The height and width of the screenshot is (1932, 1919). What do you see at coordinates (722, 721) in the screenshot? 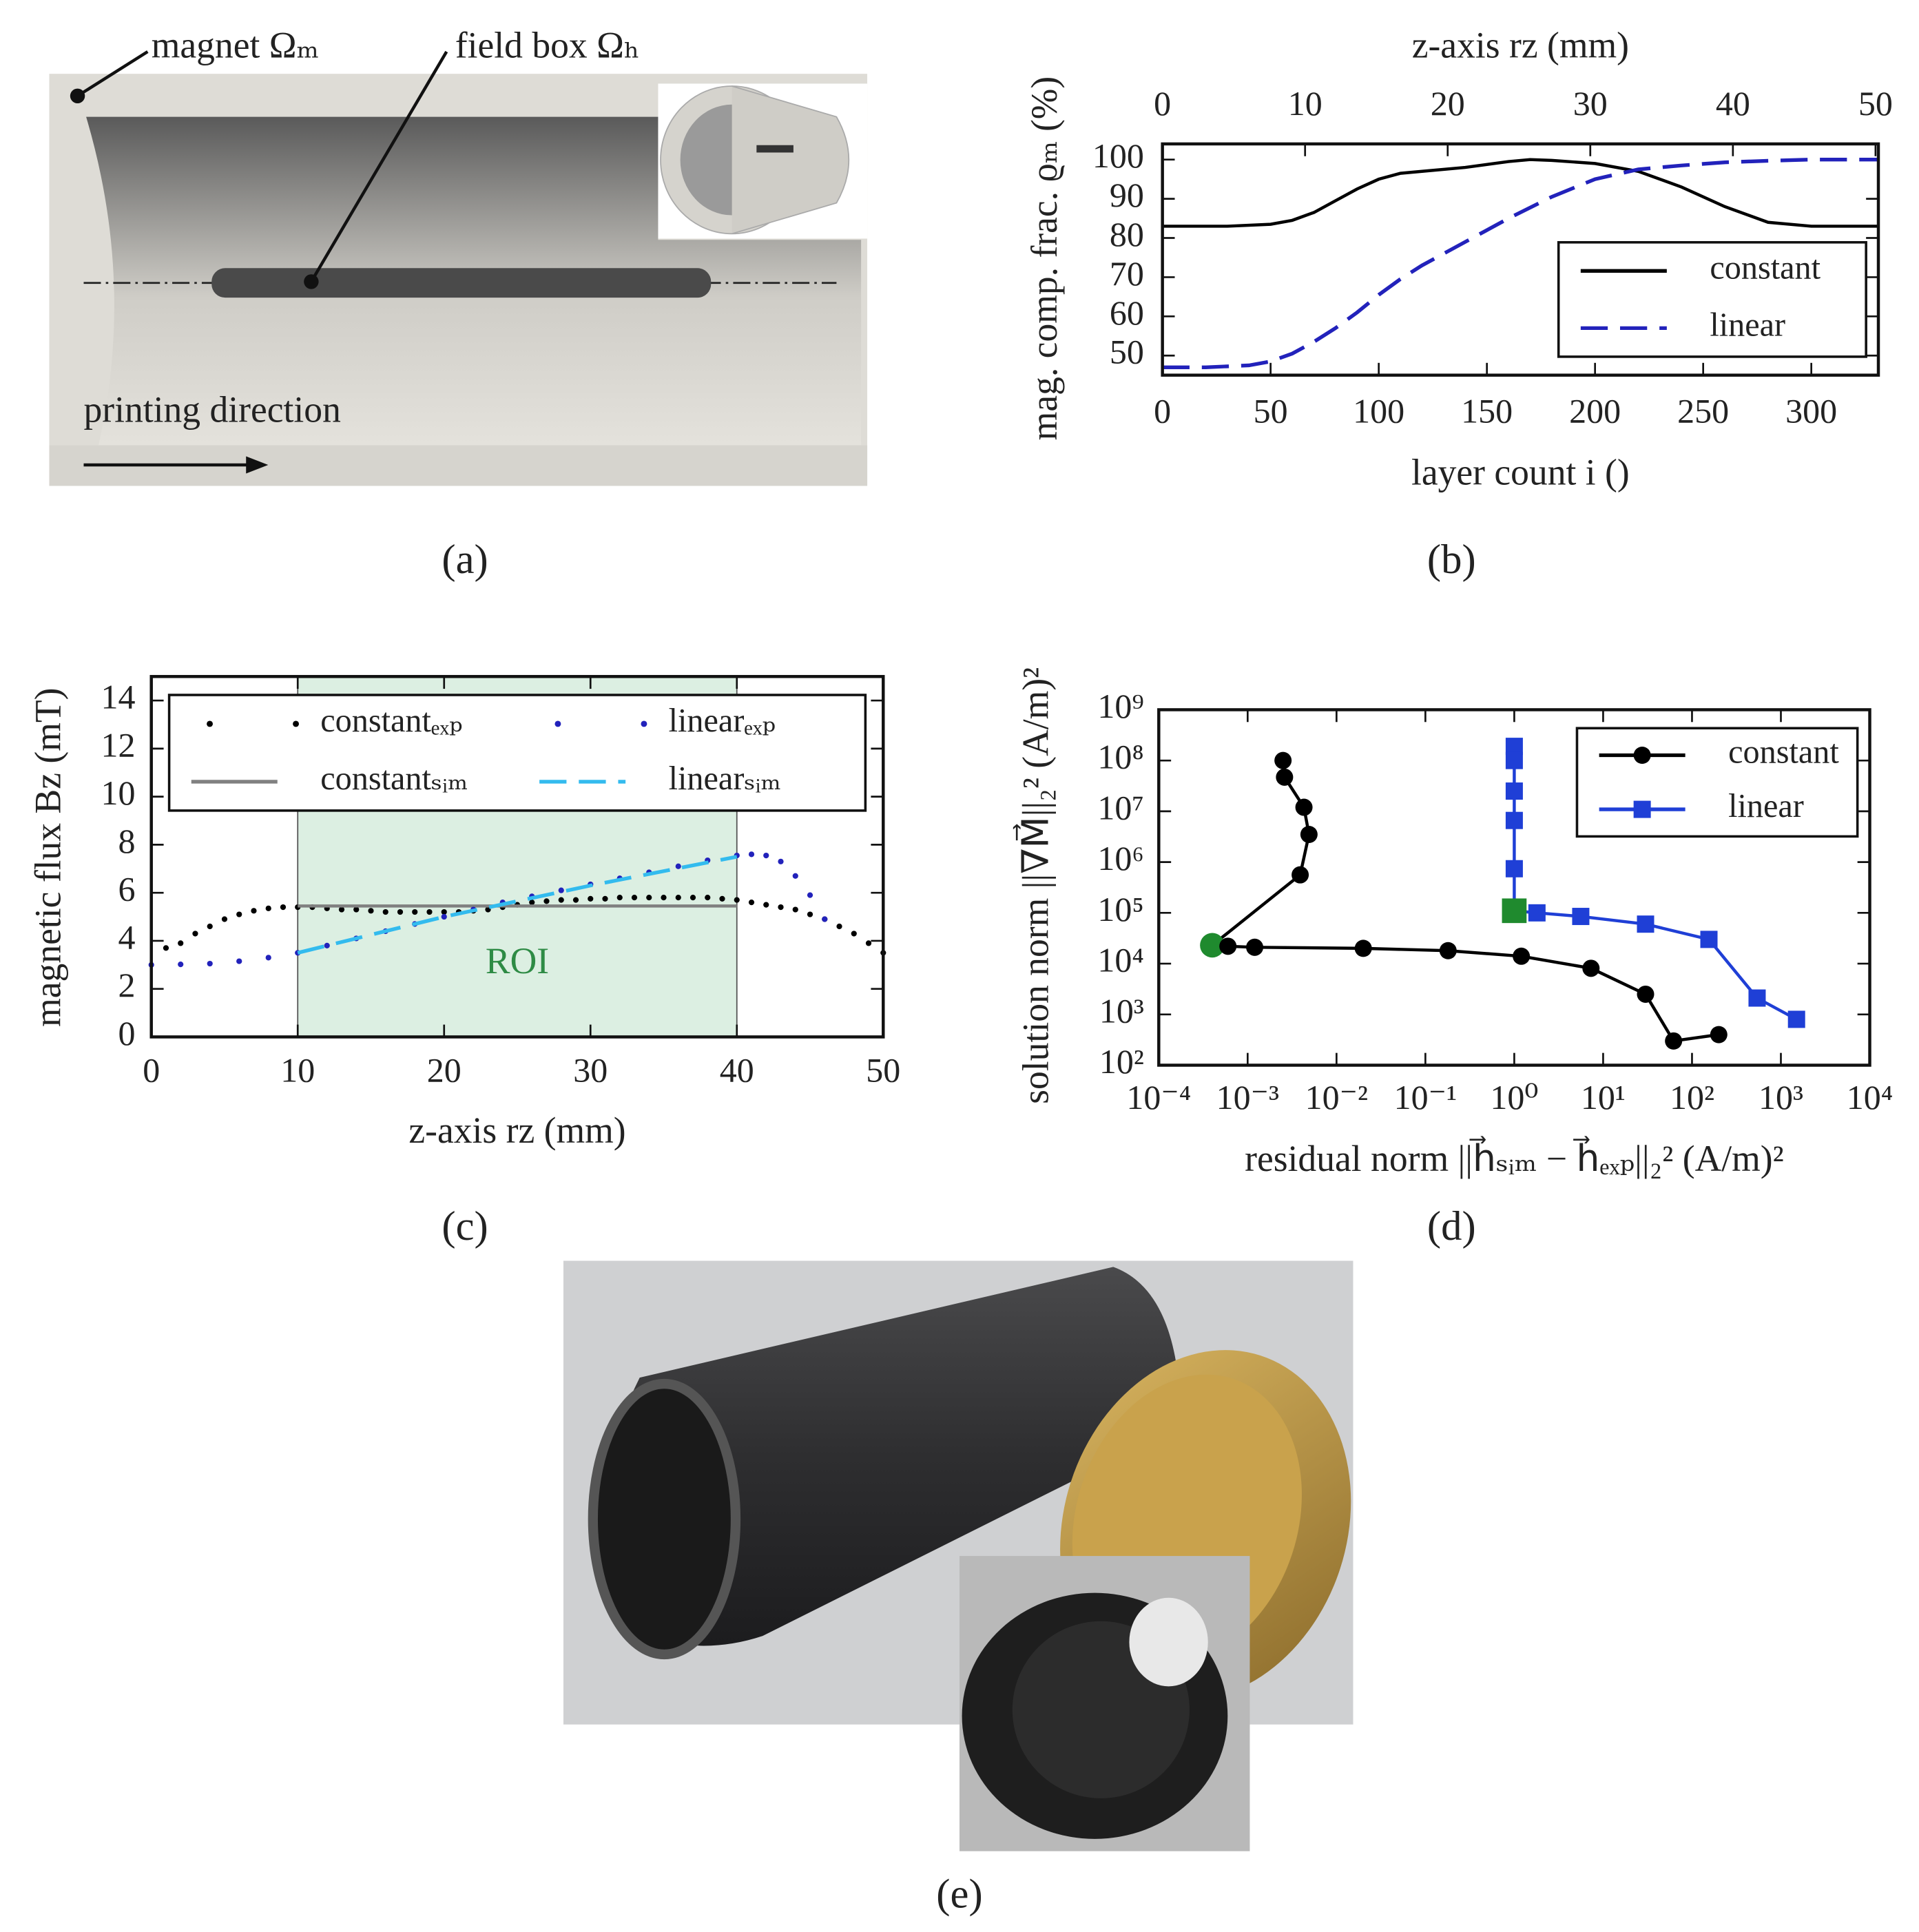
I see `legend-label: linearₑₓₚ` at bounding box center [722, 721].